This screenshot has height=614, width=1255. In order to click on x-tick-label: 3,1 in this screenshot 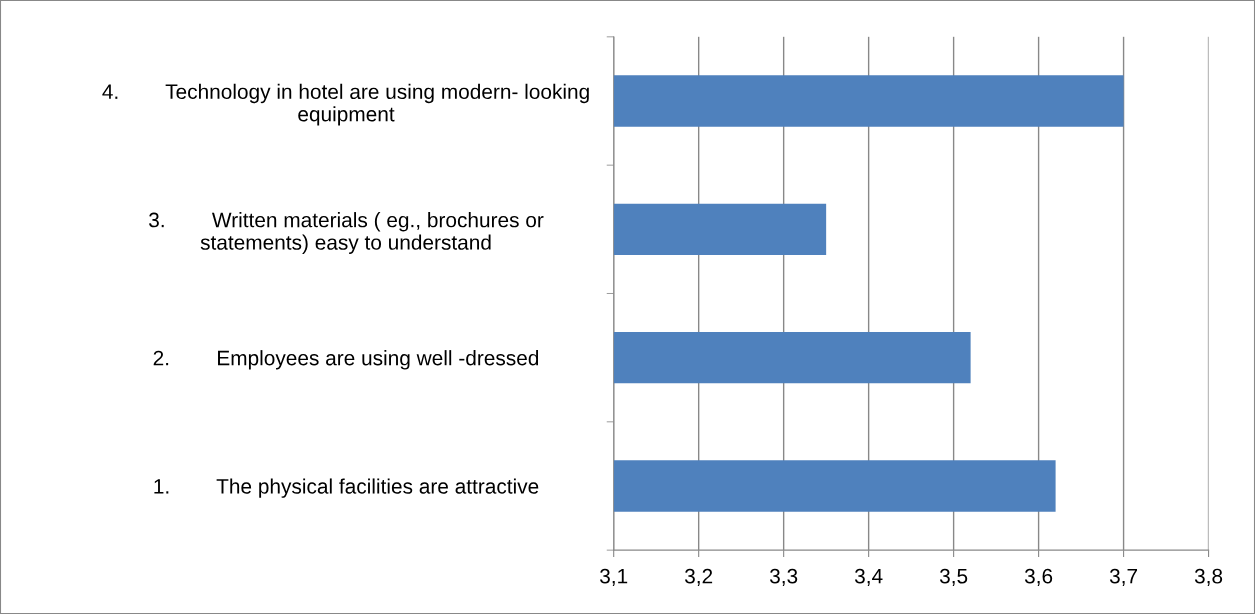, I will do `click(614, 577)`.